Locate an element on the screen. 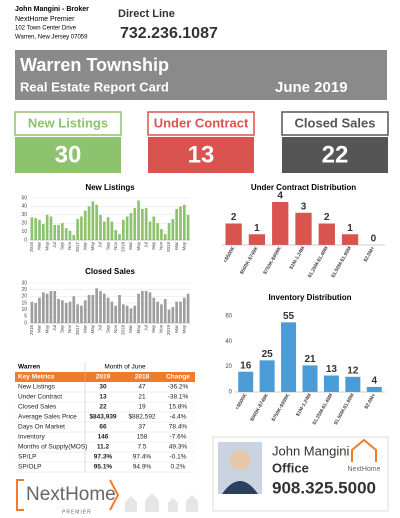 The width and height of the screenshot is (400, 518). table-cell: Average Sales Price is located at coordinates (47, 417).